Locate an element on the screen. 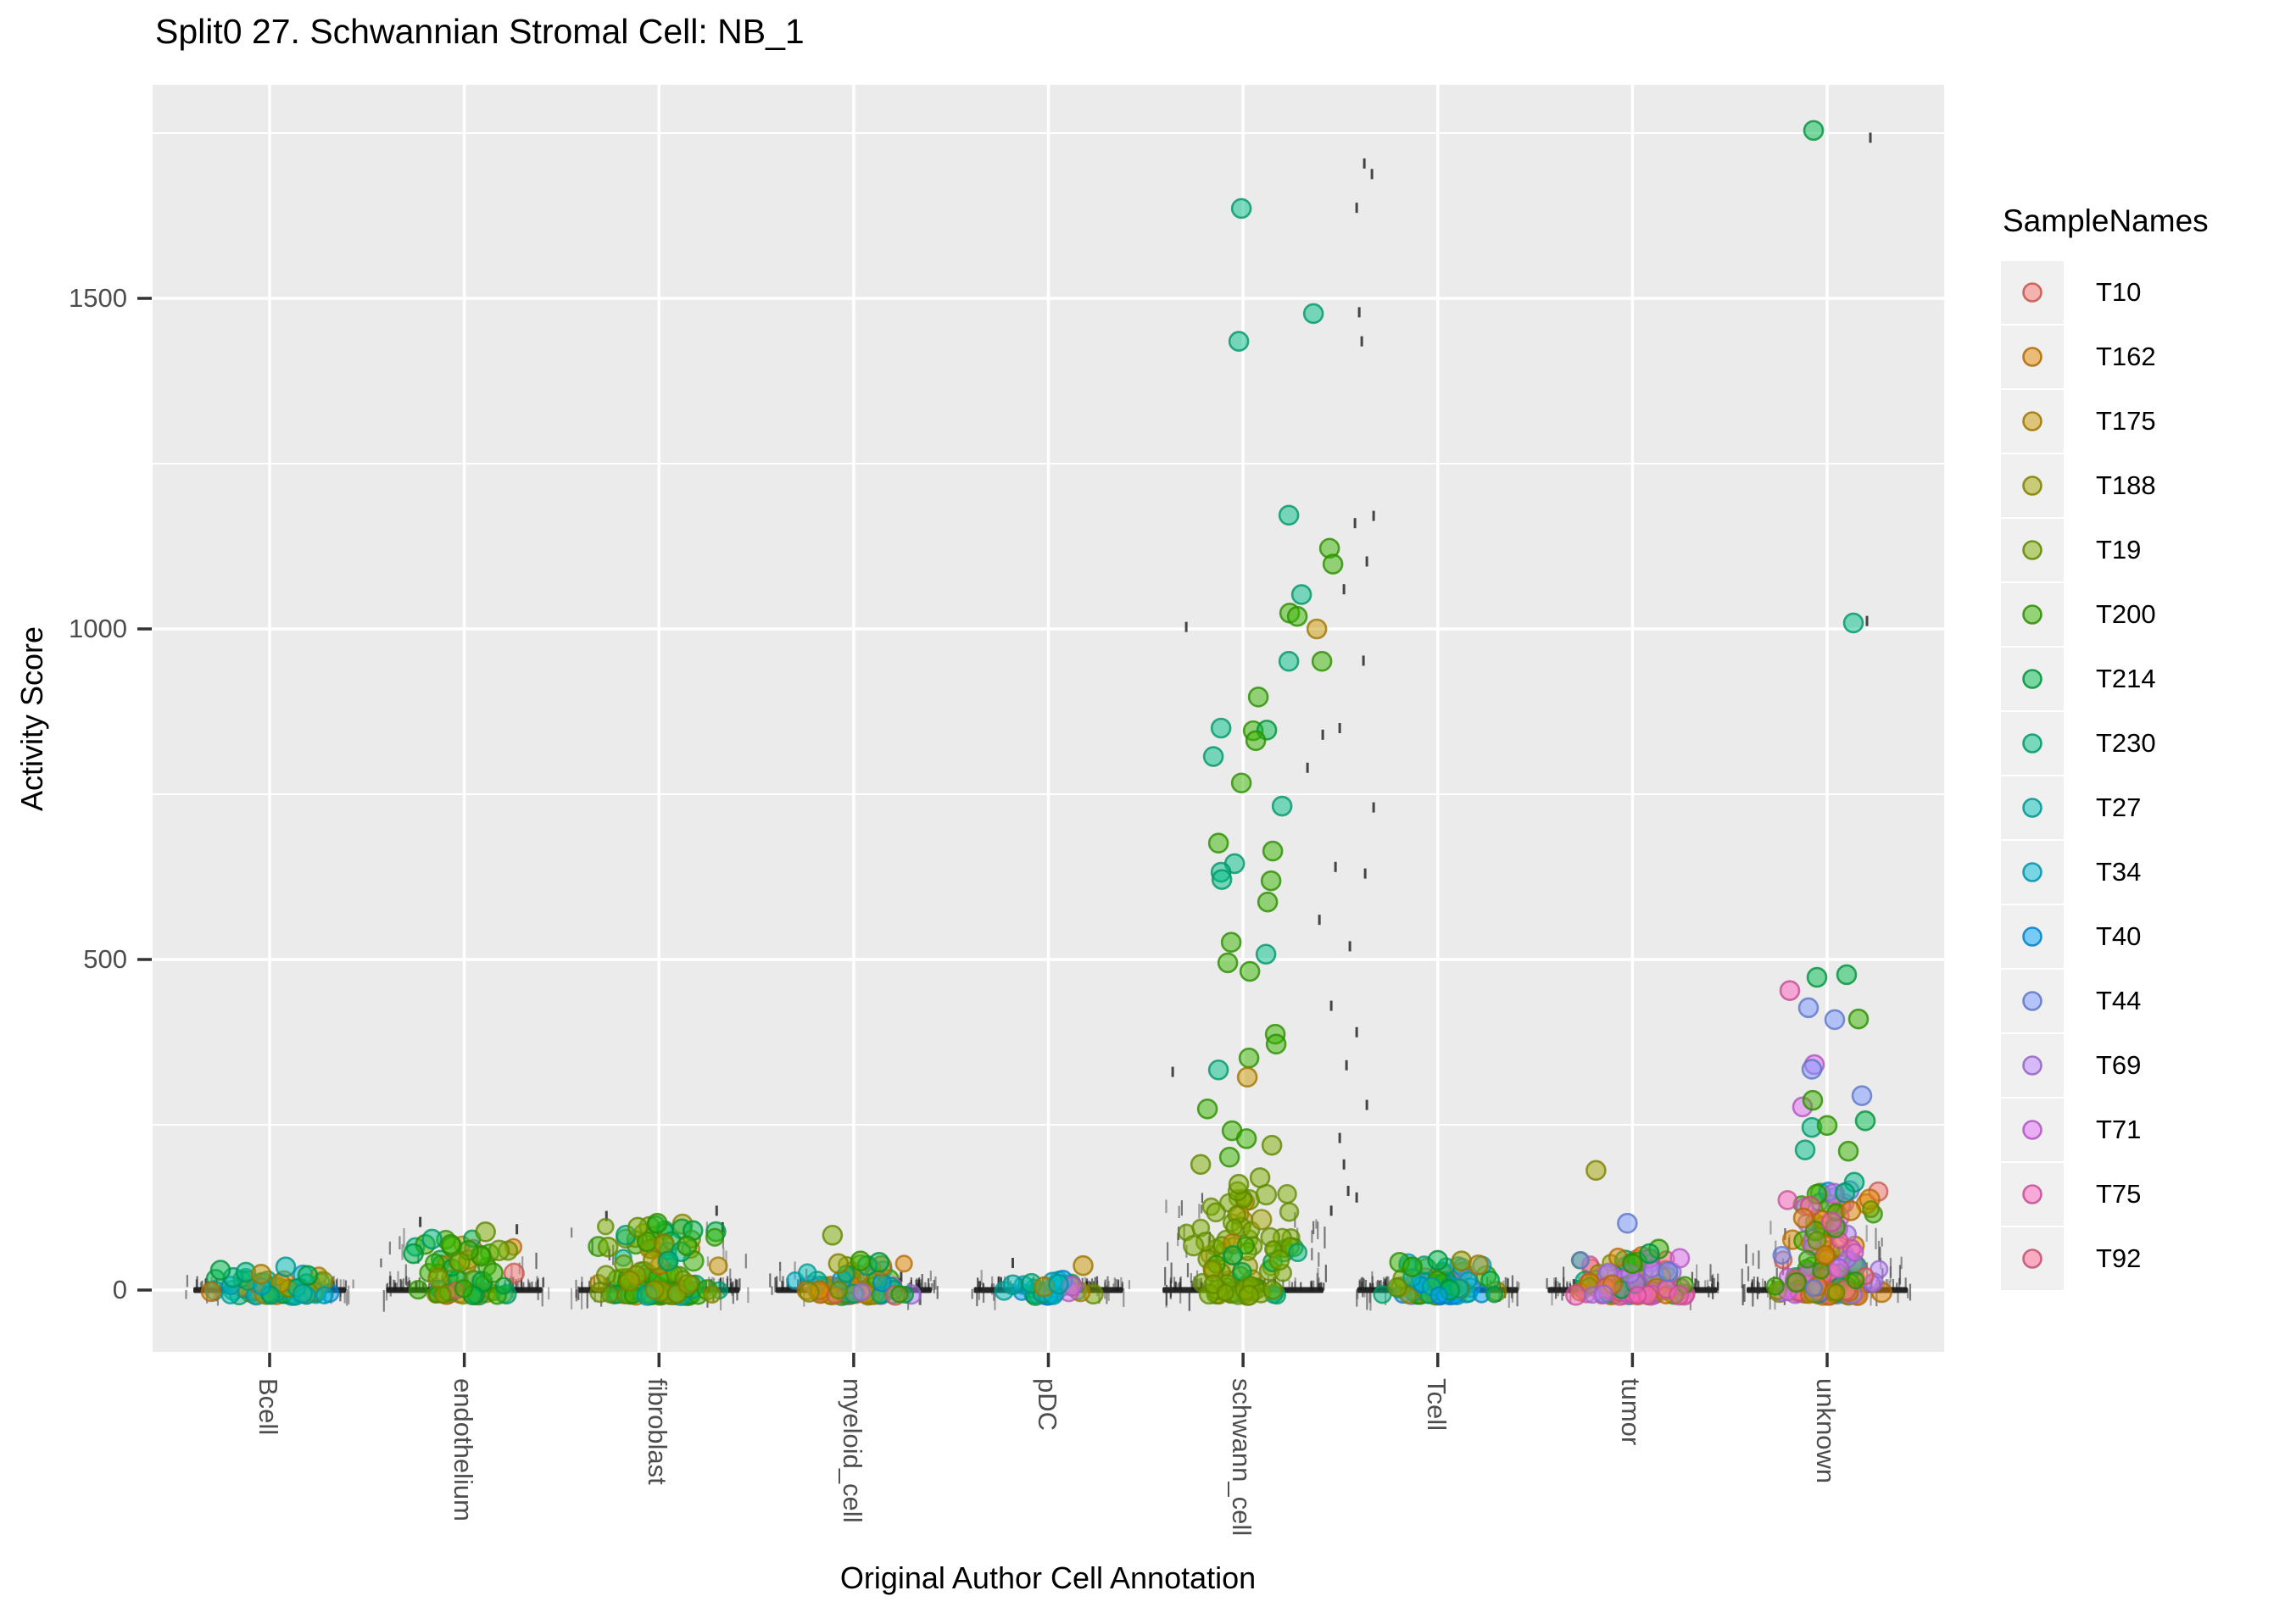 This screenshot has height=1624, width=2296. legend-item-label: T200 is located at coordinates (2126, 614).